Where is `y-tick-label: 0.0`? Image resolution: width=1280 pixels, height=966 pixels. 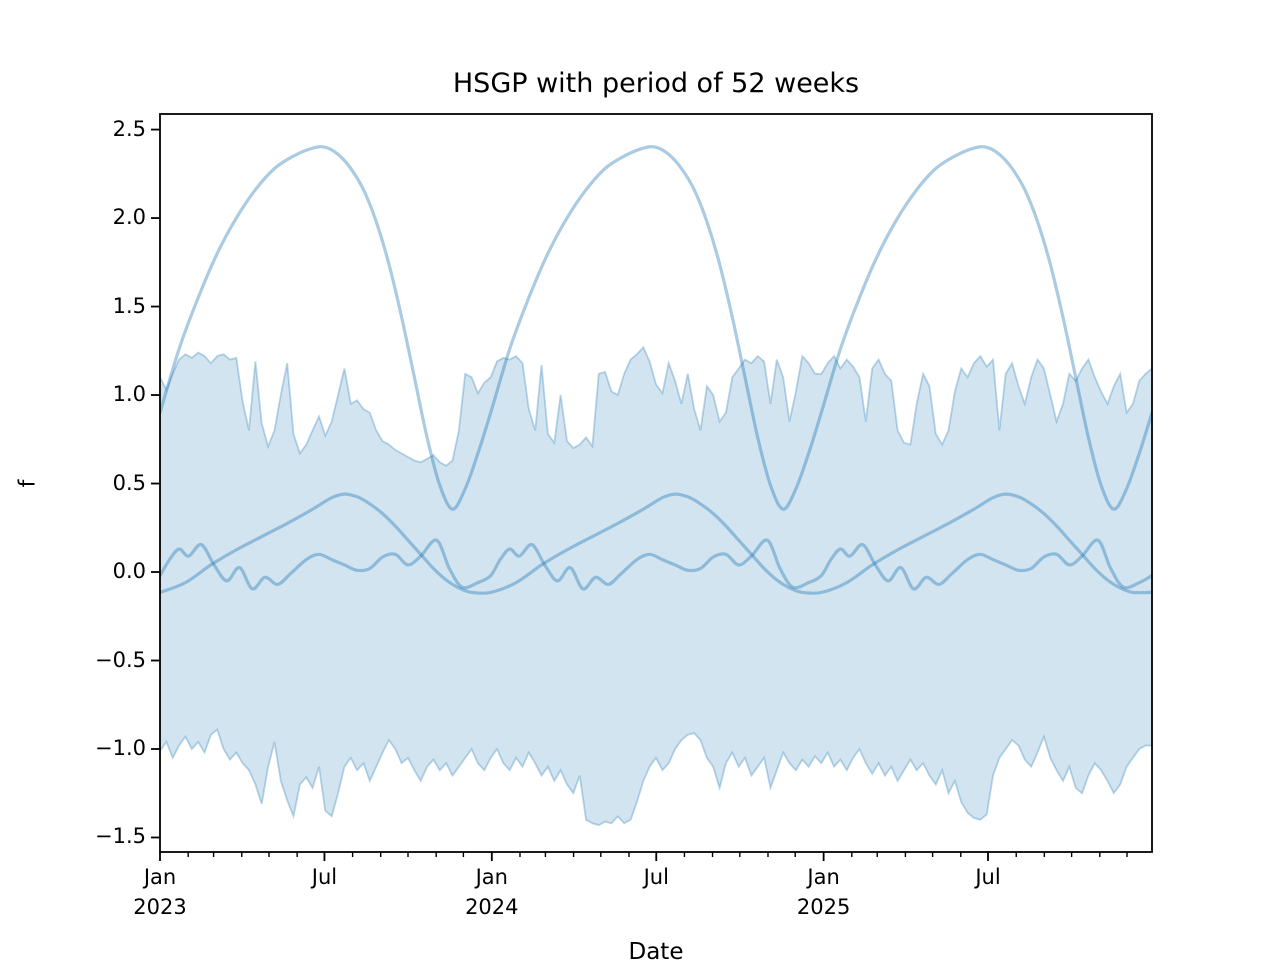 y-tick-label: 0.0 is located at coordinates (129, 571).